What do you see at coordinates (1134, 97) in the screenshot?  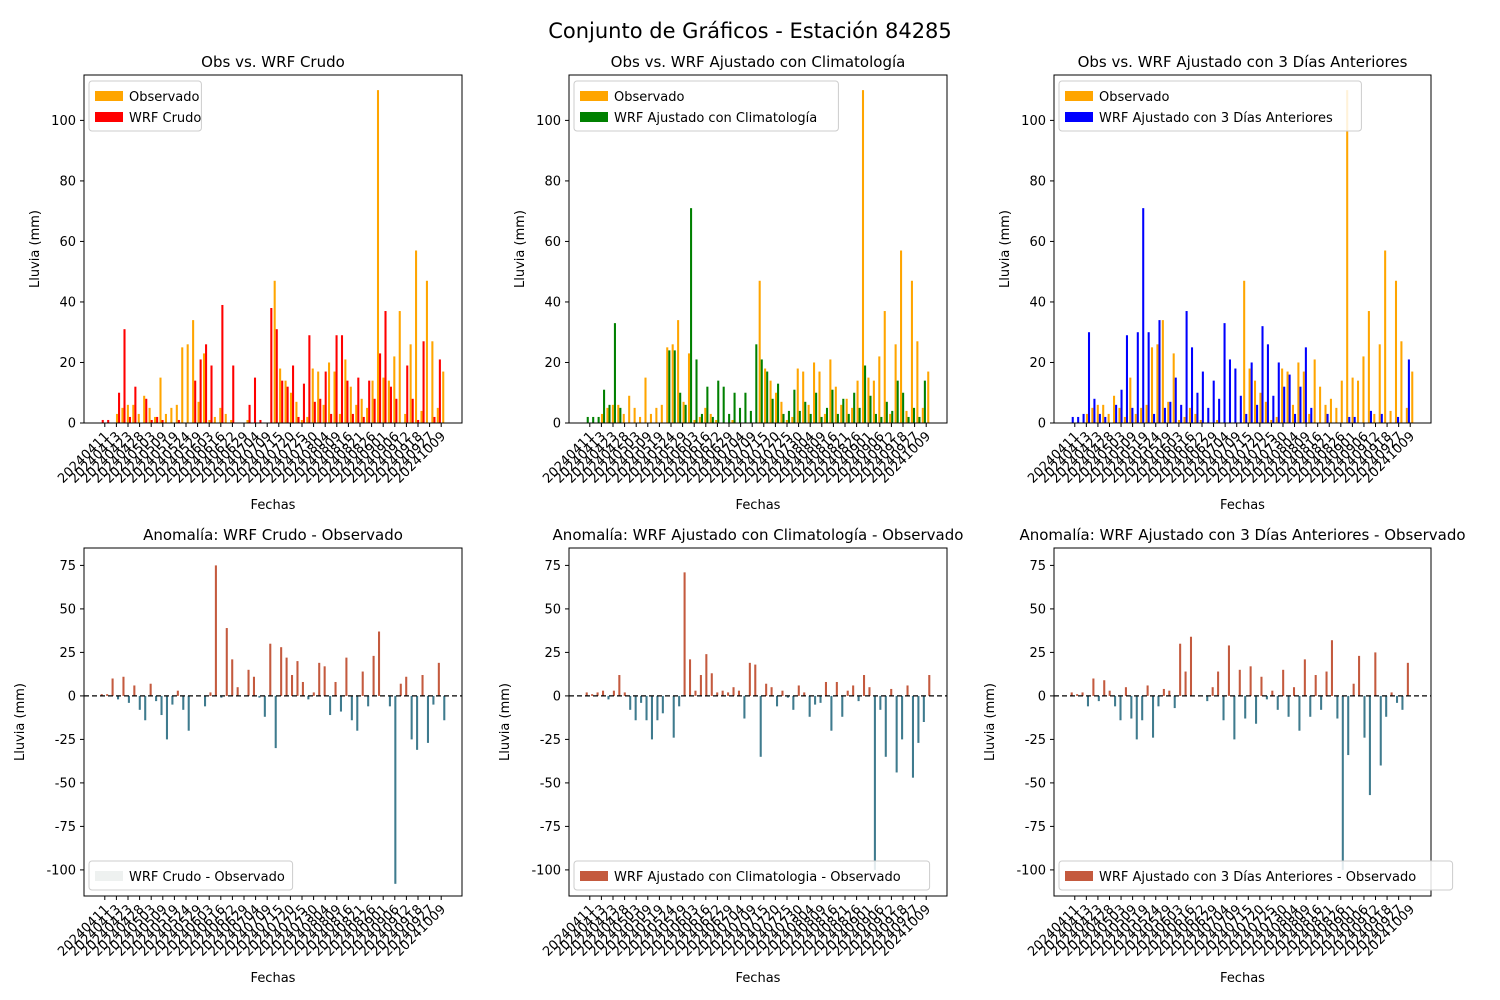 I see `legend-label: Observado` at bounding box center [1134, 97].